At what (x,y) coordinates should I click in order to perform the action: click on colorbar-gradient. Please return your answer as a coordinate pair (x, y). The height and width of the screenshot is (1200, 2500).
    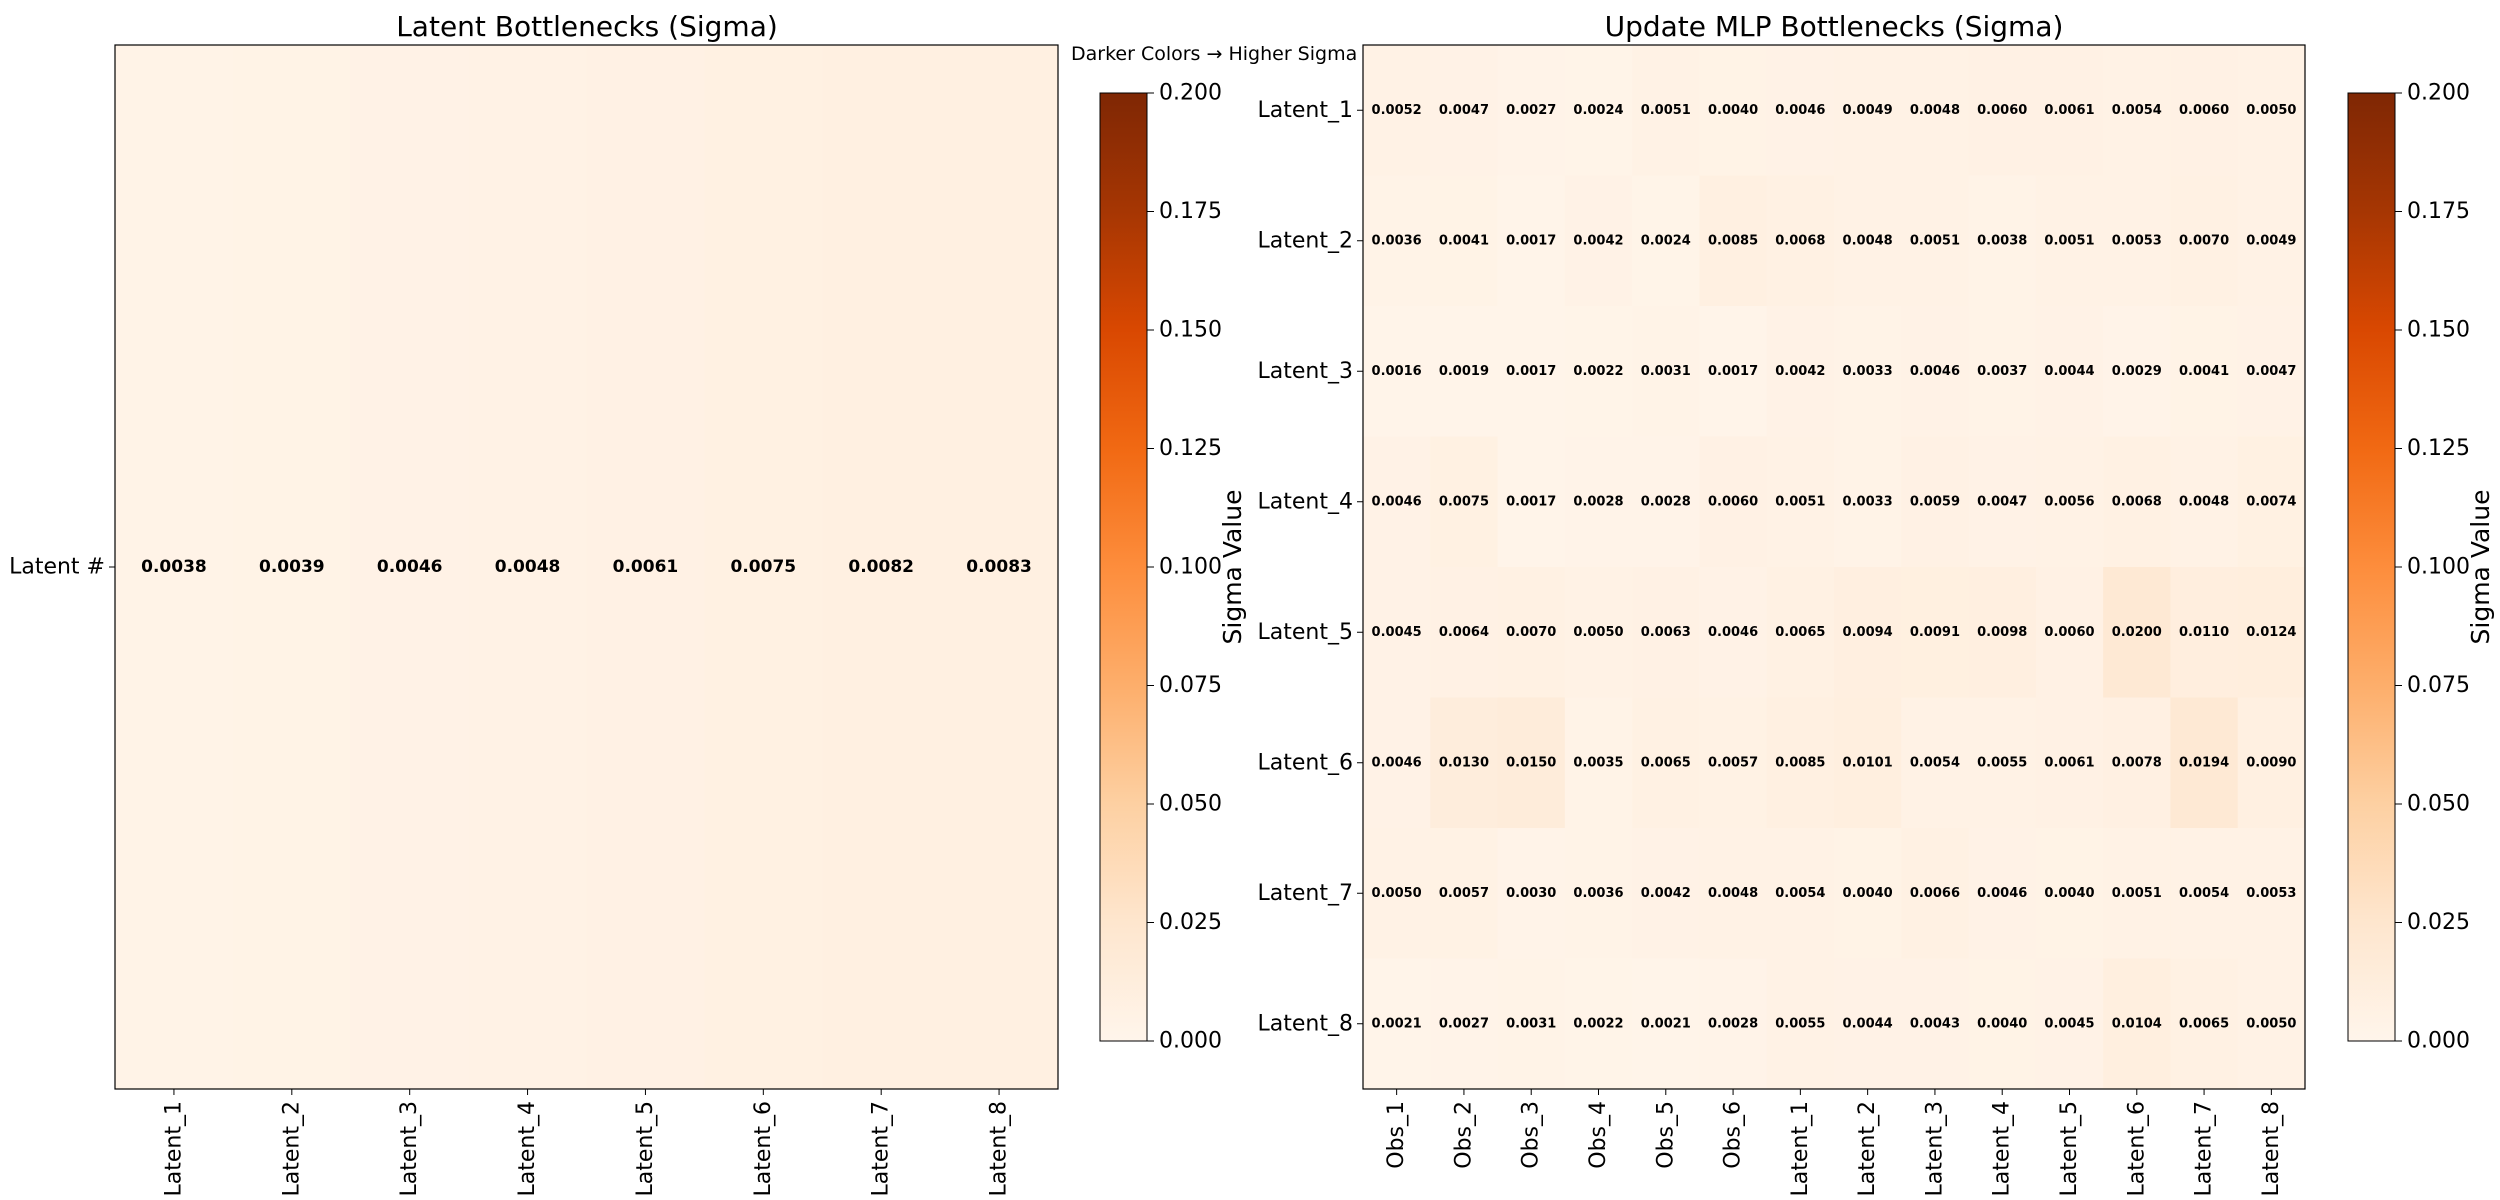
    Looking at the image, I should click on (1123, 567).